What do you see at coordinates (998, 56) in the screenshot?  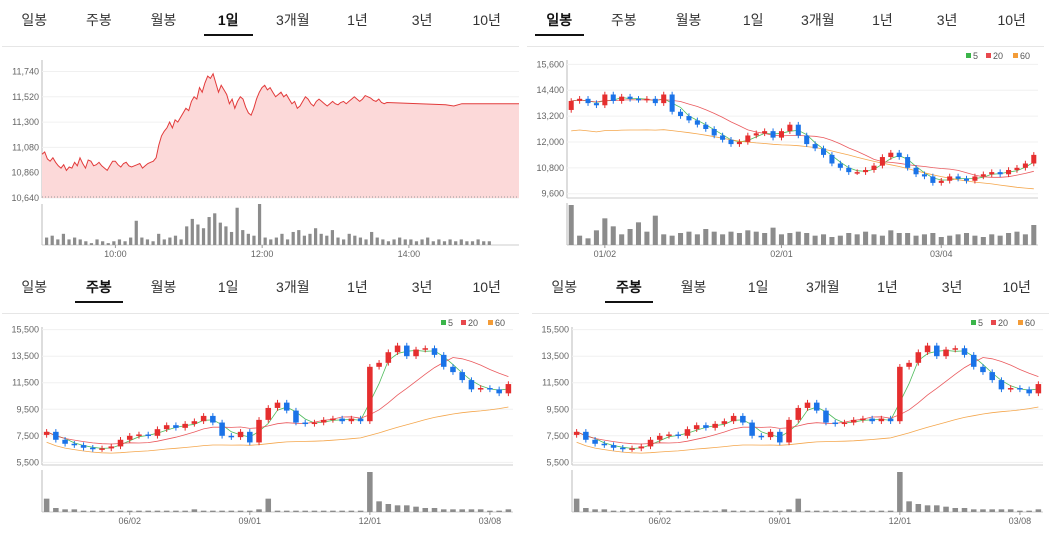 I see `ma-legend: 5 20 60` at bounding box center [998, 56].